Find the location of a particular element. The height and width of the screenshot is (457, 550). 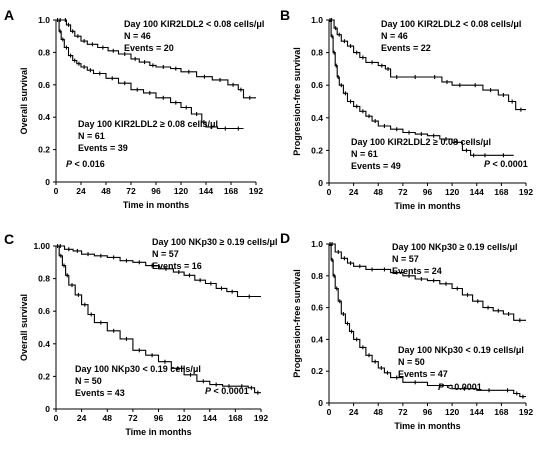

p-value: P < 0.016 is located at coordinates (85, 164).